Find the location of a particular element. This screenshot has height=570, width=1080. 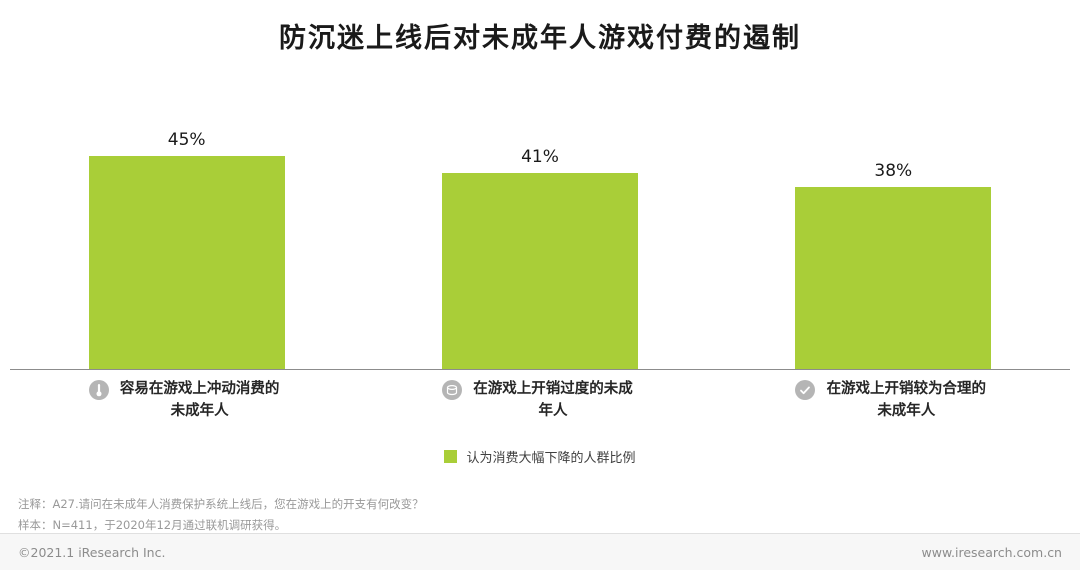

thermometer-icon is located at coordinates (98, 390).